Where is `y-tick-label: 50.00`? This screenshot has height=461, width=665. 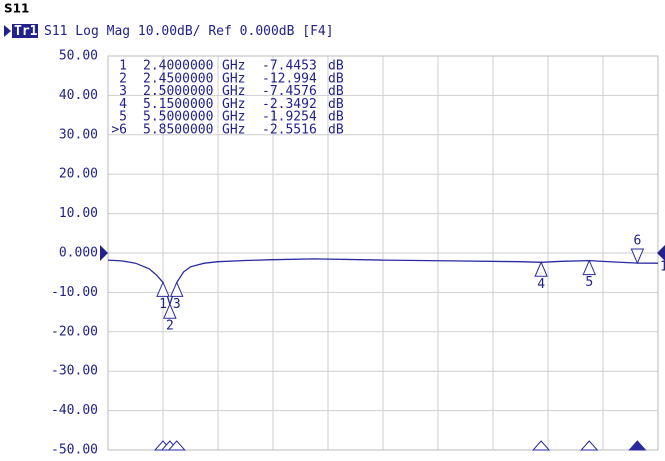
y-tick-label: 50.00 is located at coordinates (78, 56).